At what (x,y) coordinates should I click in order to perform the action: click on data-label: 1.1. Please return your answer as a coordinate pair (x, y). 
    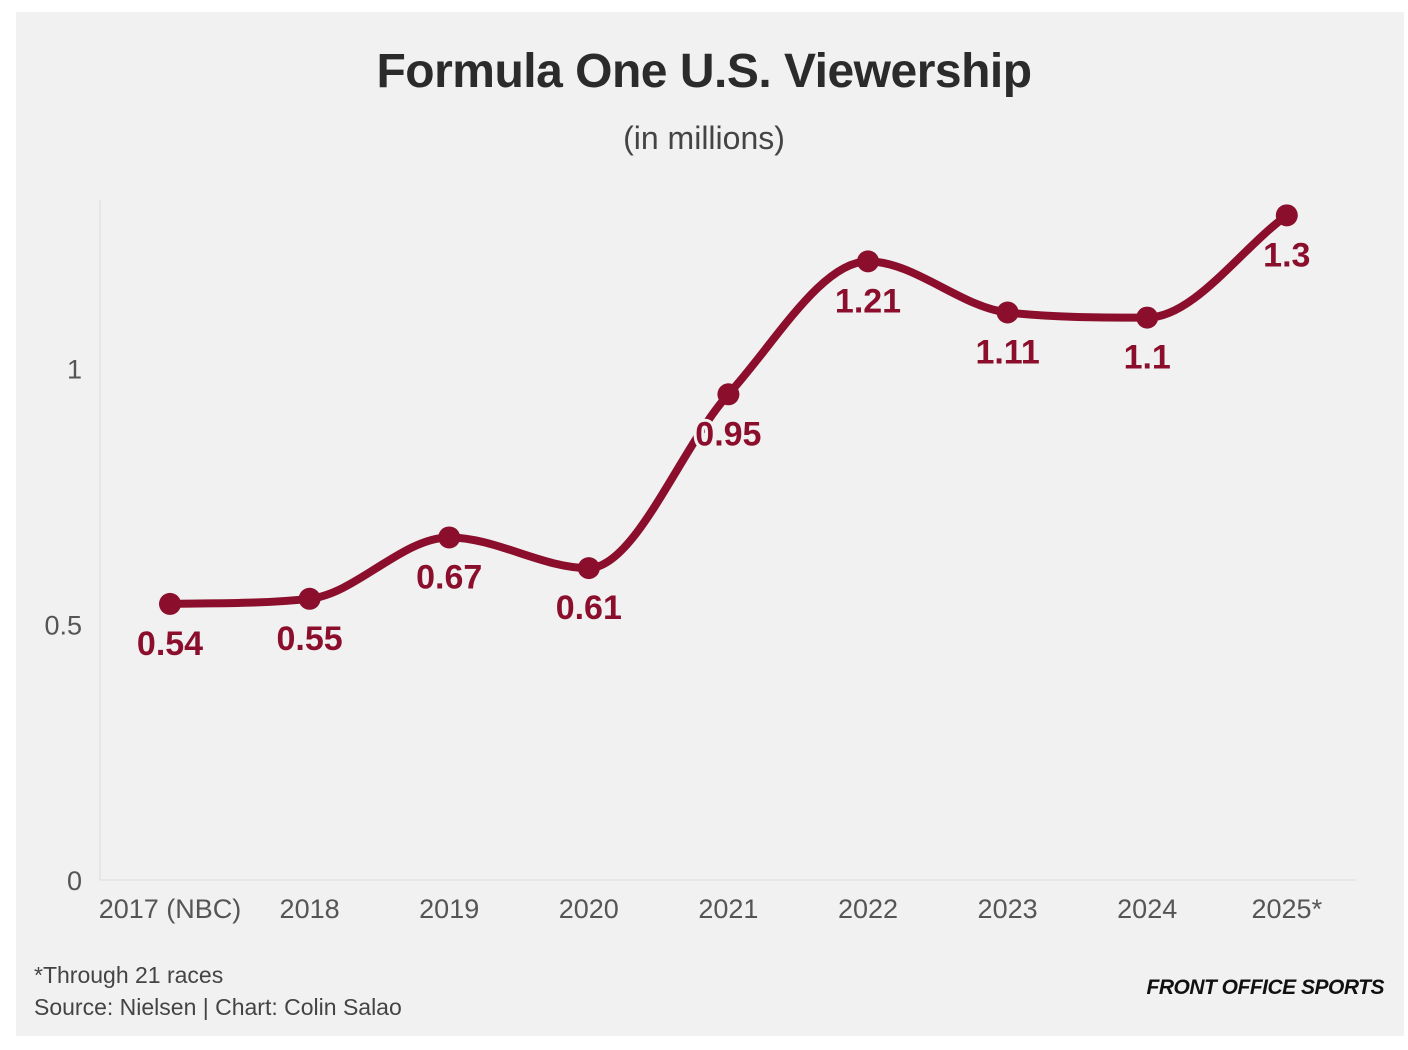
    Looking at the image, I should click on (1147, 358).